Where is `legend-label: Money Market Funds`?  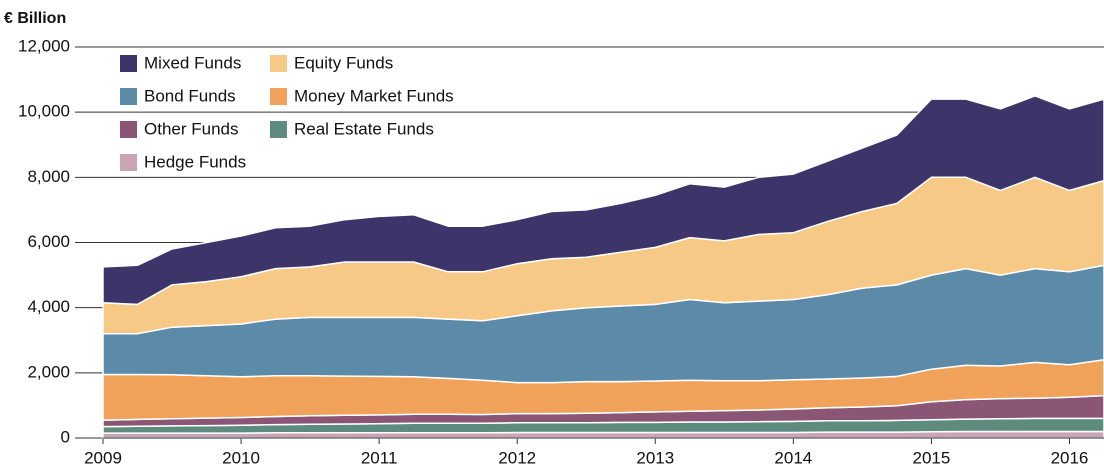
legend-label: Money Market Funds is located at coordinates (374, 95).